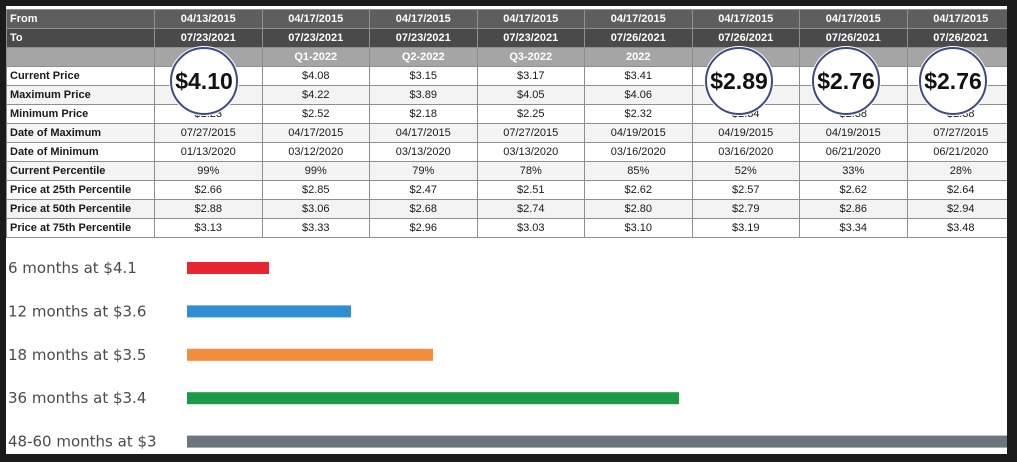 The width and height of the screenshot is (1017, 462). Describe the element at coordinates (80, 19) in the screenshot. I see `row-label: From` at that location.